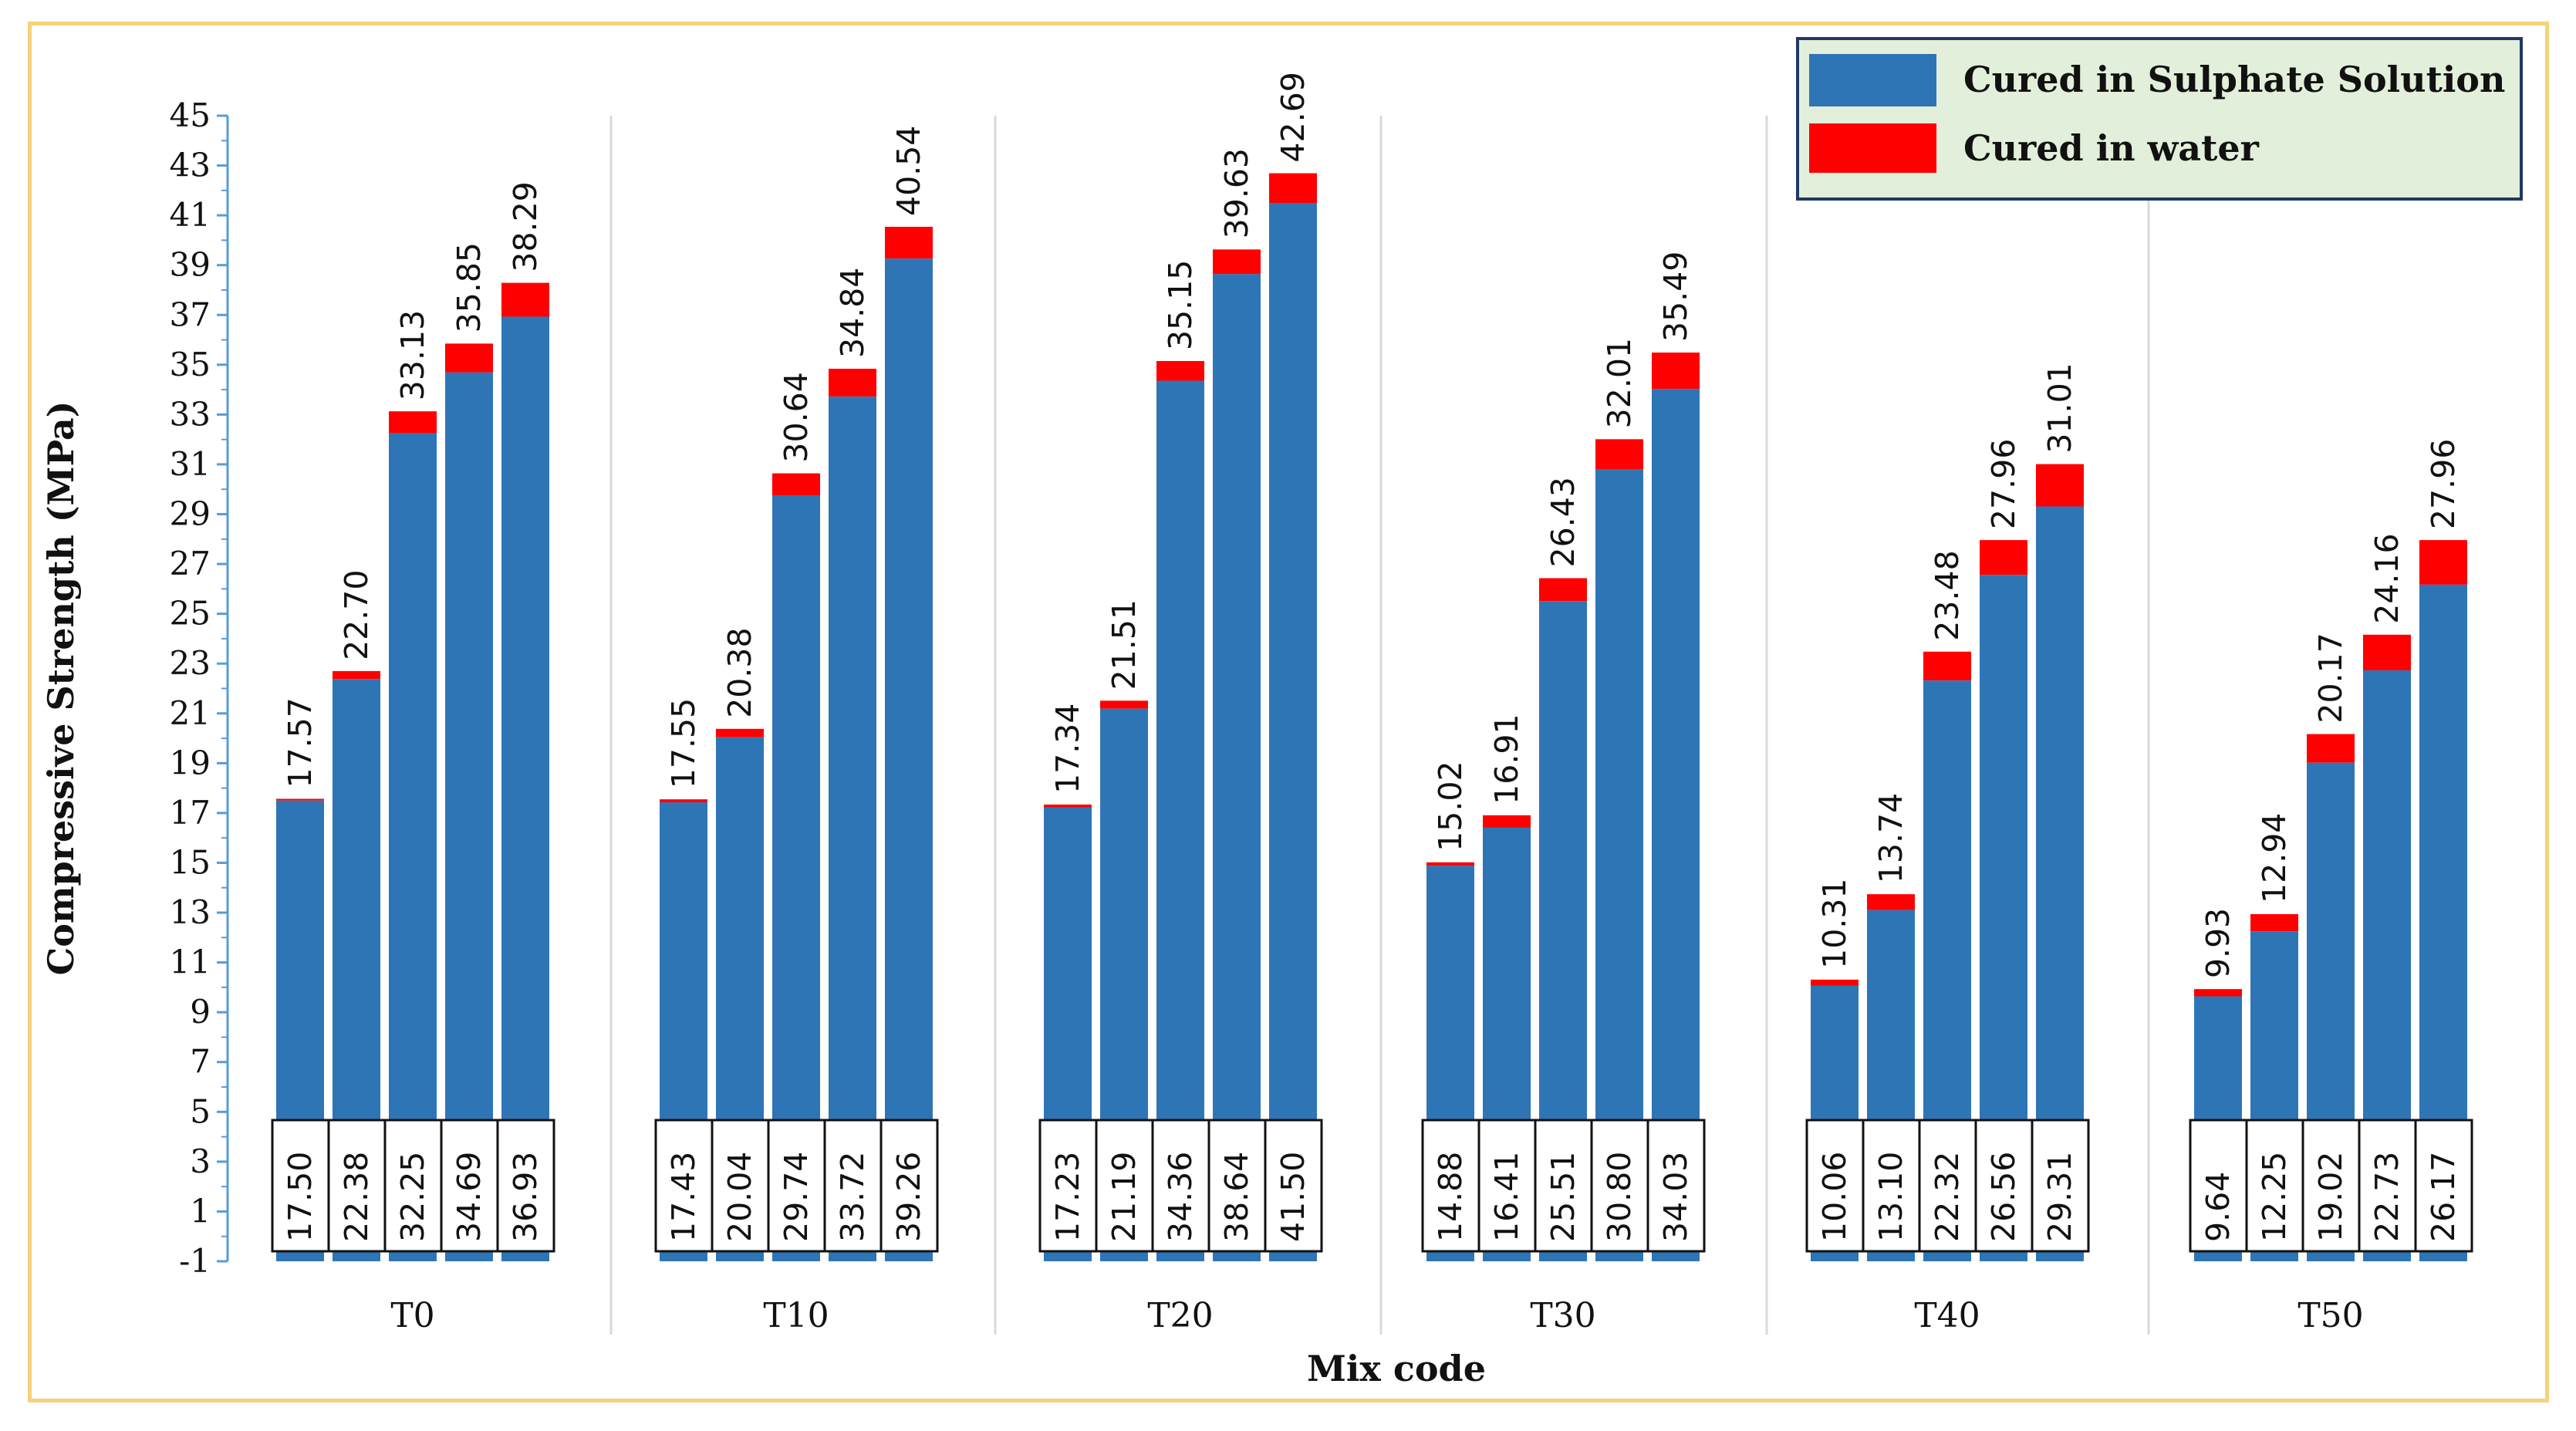 The image size is (2576, 1431). I want to click on value-label-cured-in-sulphate: 14.88, so click(1451, 1197).